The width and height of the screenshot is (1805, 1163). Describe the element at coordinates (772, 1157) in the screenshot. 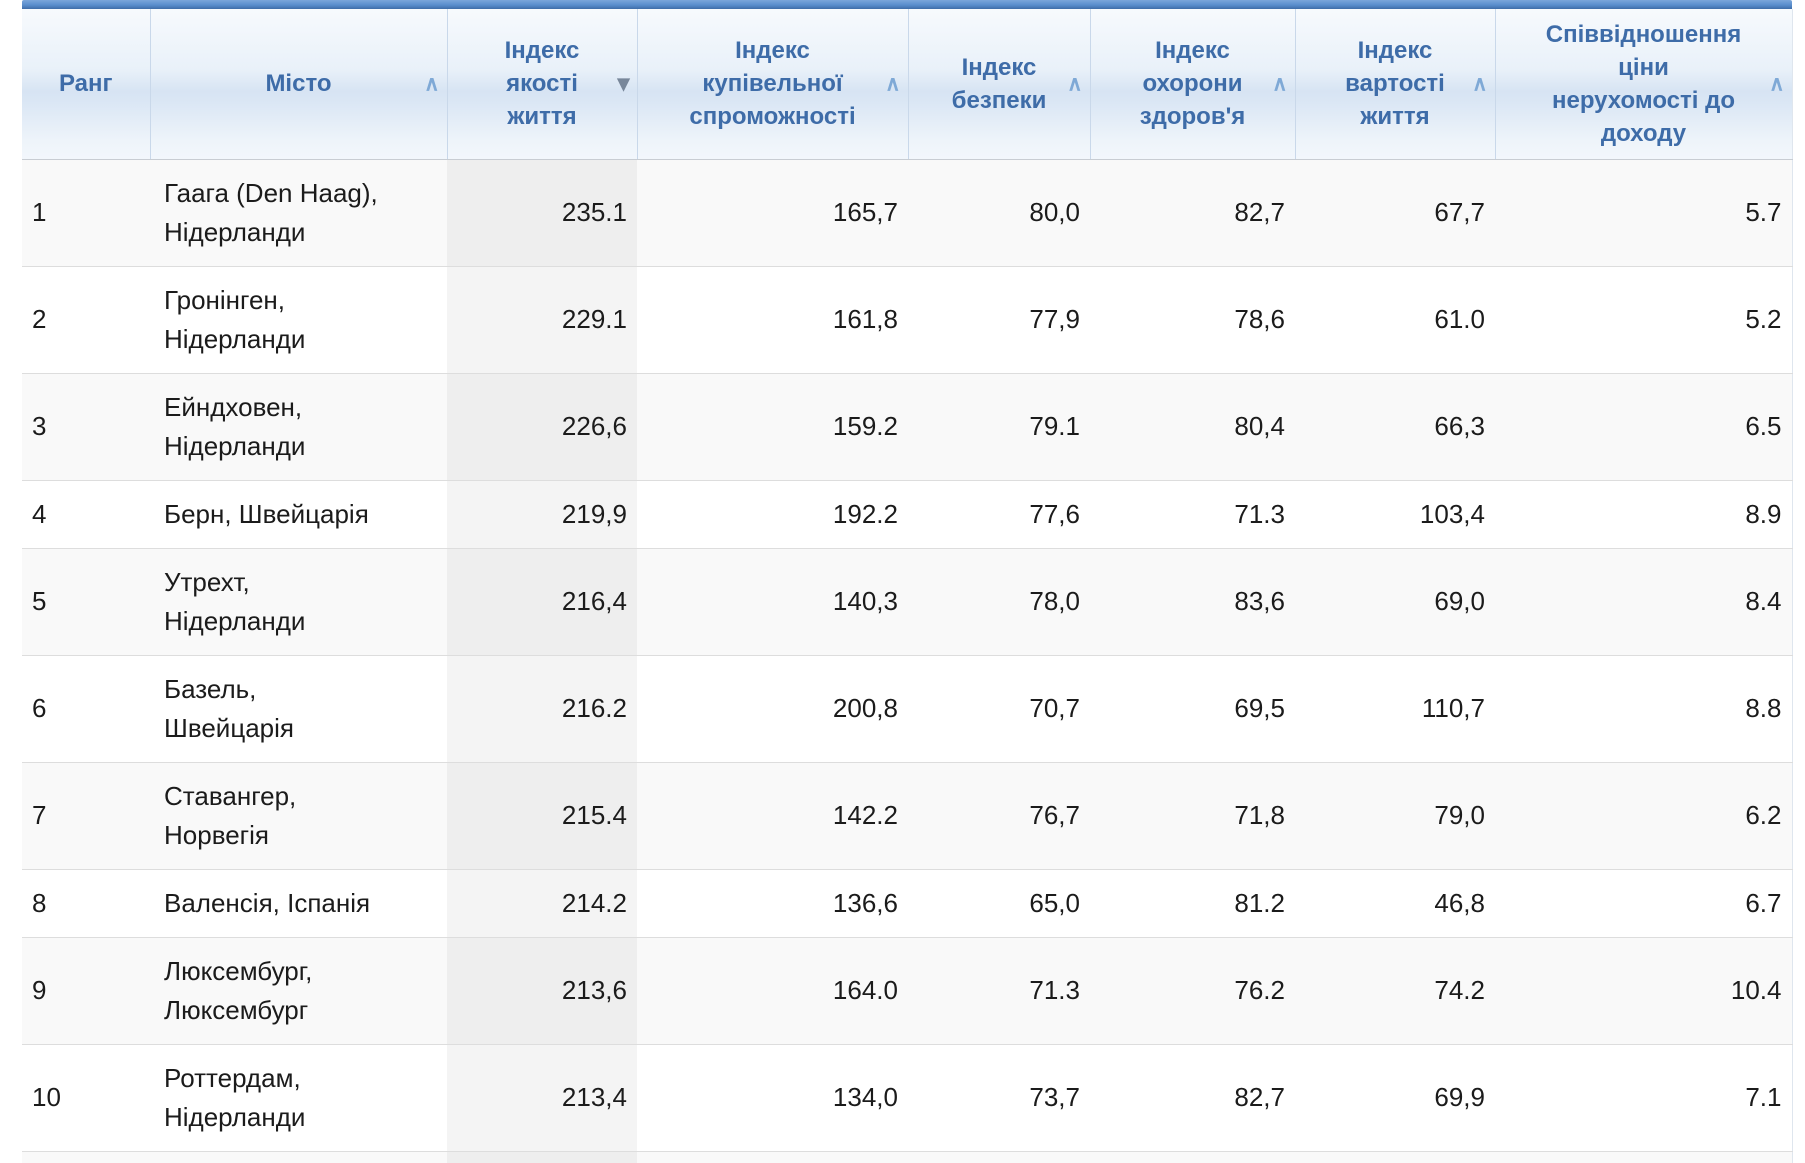

I see `cell-purchasing-power` at that location.